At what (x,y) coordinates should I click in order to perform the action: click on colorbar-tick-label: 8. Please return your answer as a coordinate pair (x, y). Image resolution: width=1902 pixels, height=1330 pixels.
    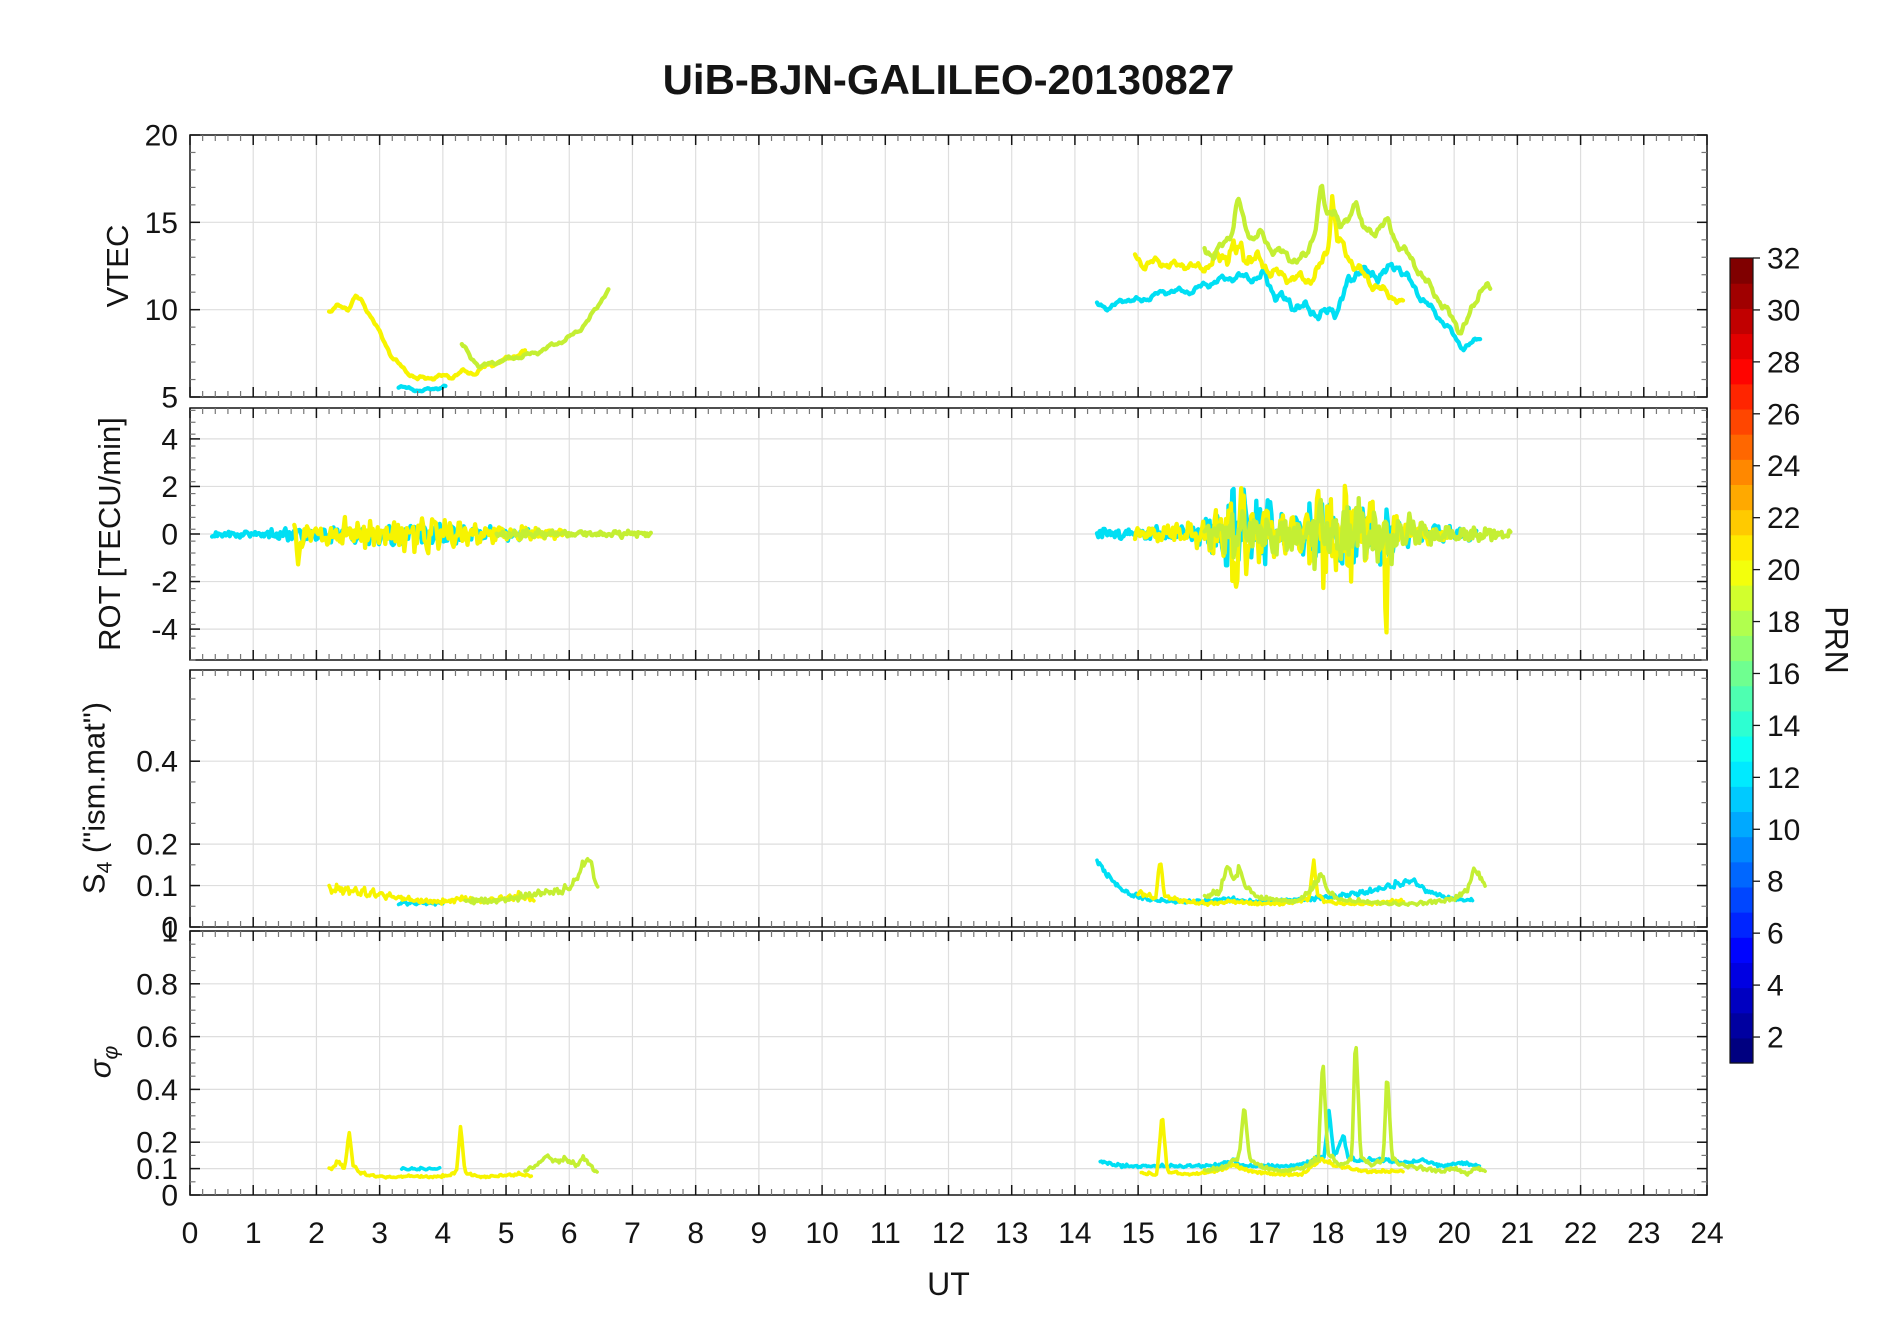
    Looking at the image, I should click on (1775, 882).